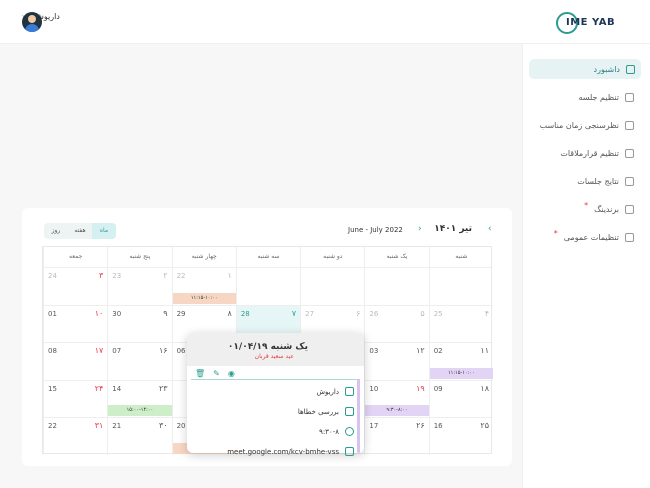 The height and width of the screenshot is (488, 650). Describe the element at coordinates (460, 323) in the screenshot. I see `calendar-day-cell: 25 ۴` at that location.